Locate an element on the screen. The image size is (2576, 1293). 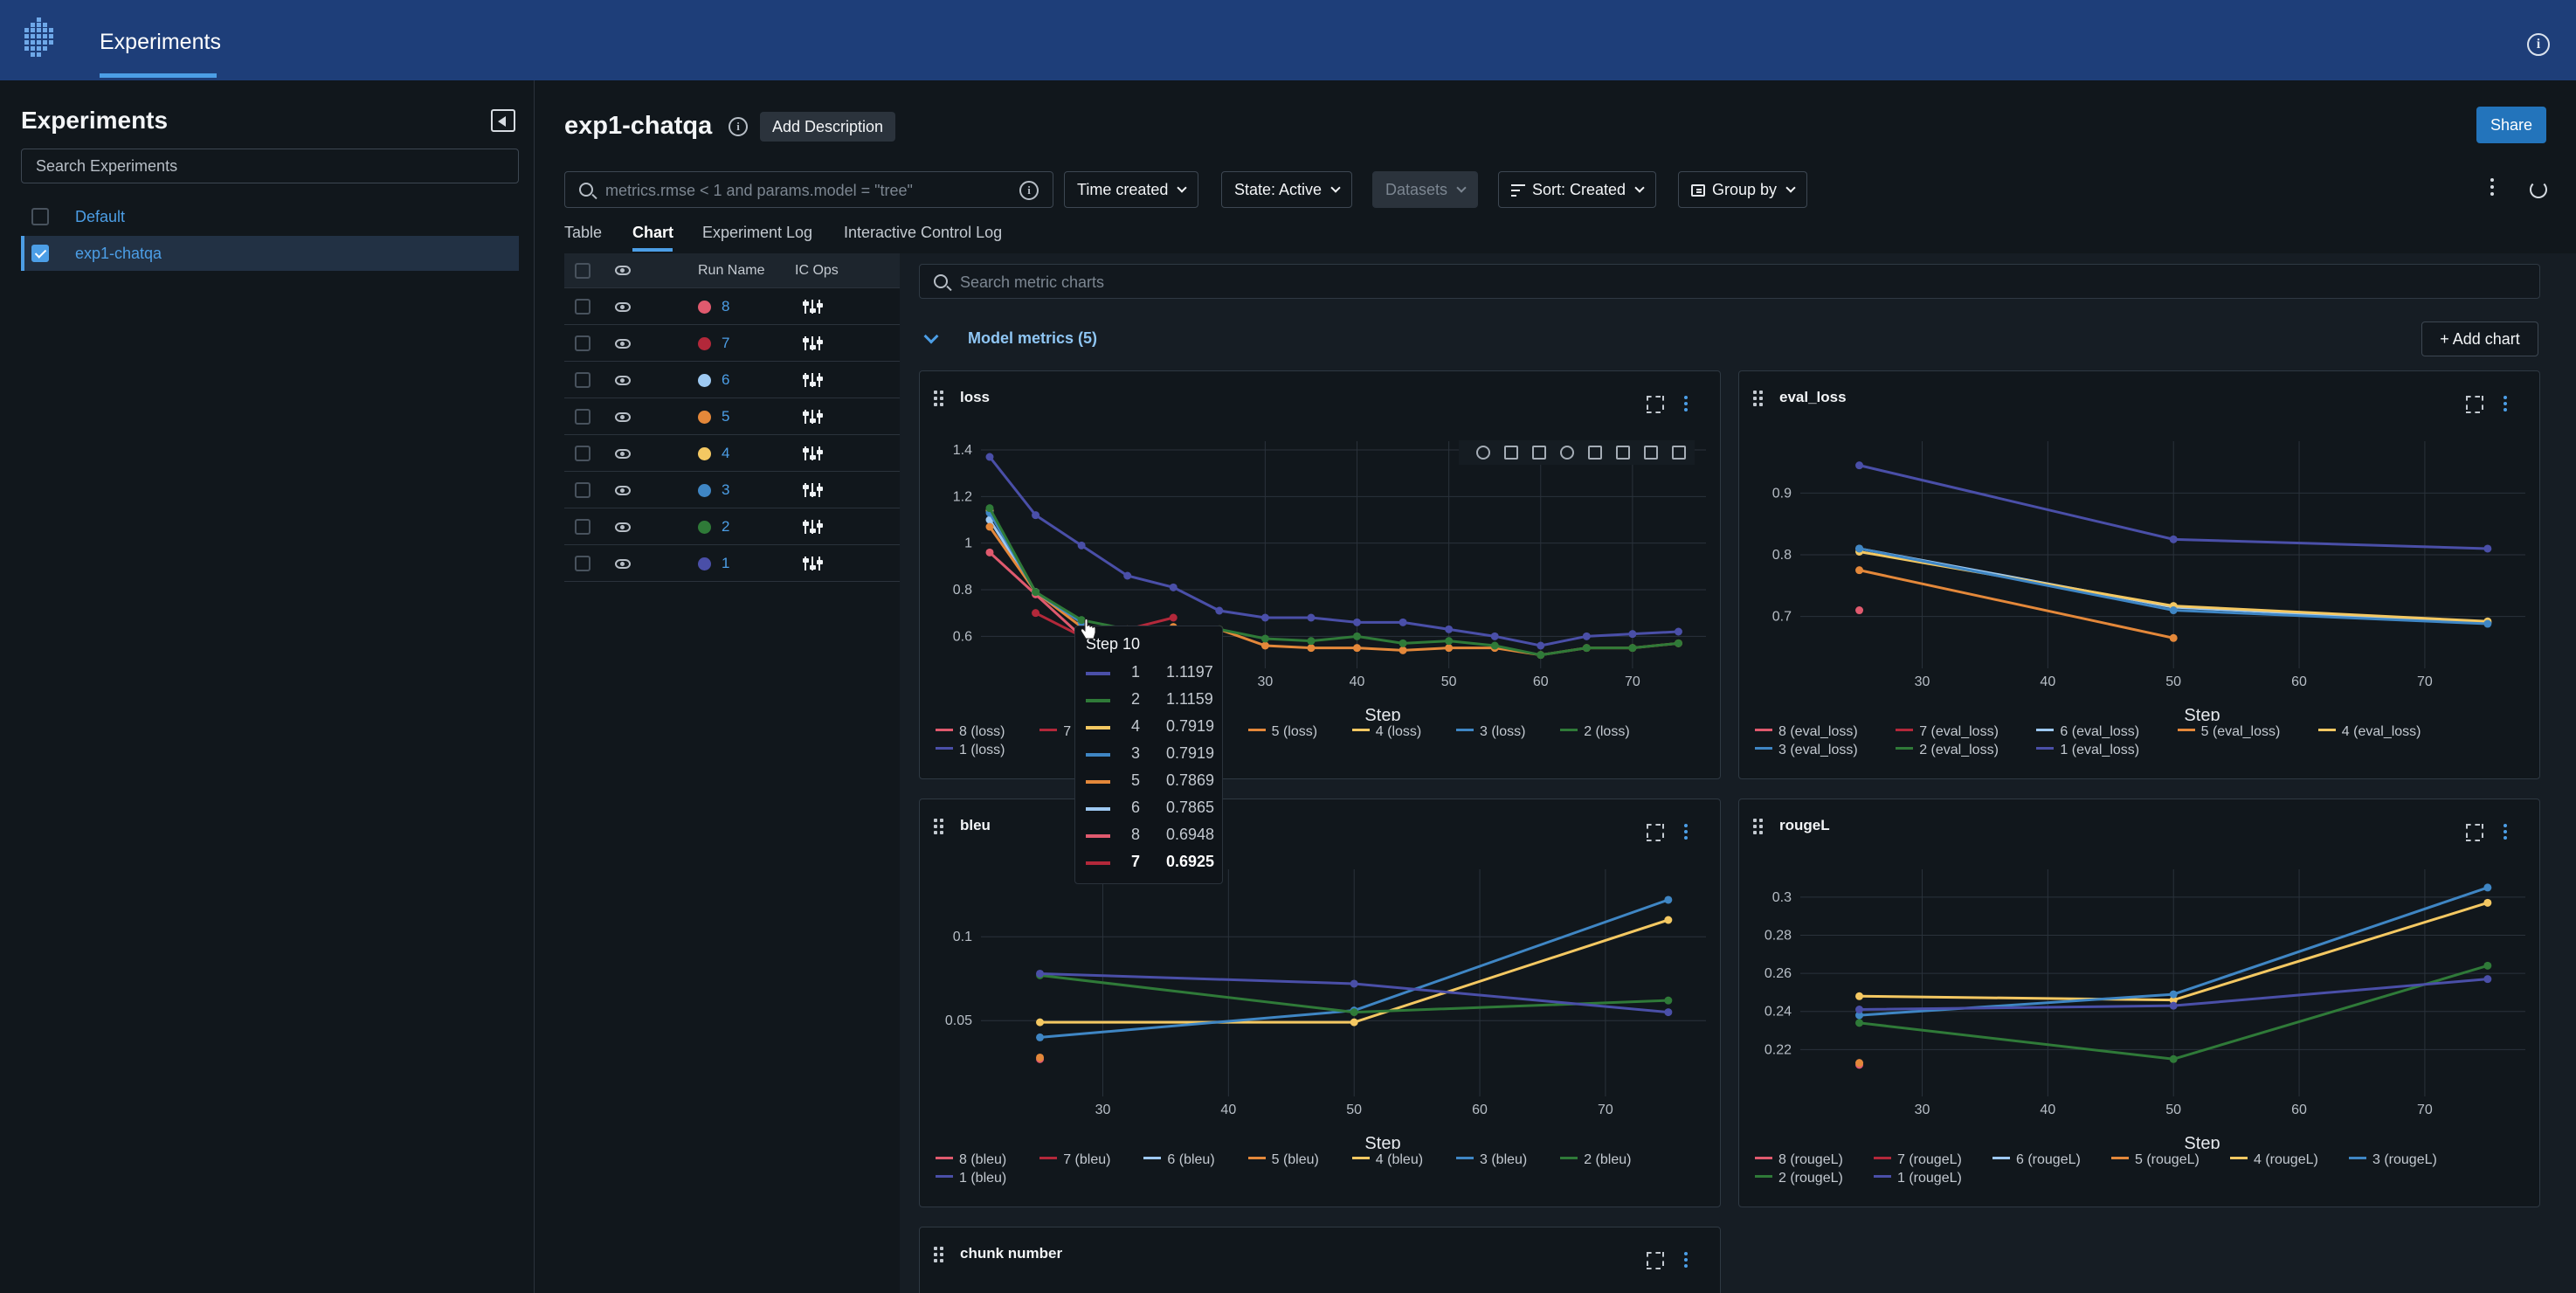
legend-item: 4 (bleu) is located at coordinates (1387, 1160).